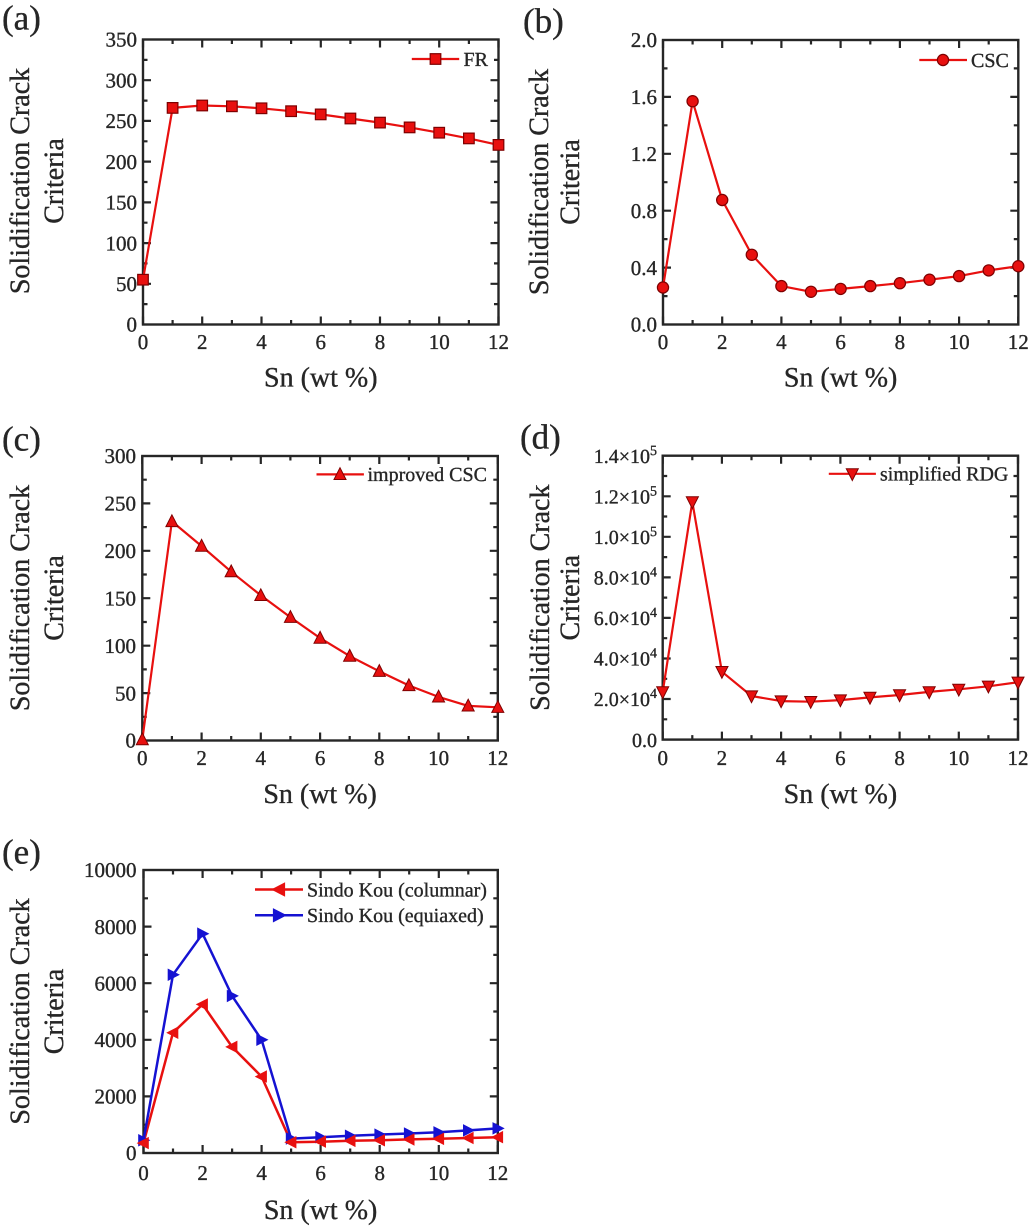 This screenshot has width=1033, height=1231. Describe the element at coordinates (625, 497) in the screenshot. I see `svg-text: 1.2×10⁵` at that location.